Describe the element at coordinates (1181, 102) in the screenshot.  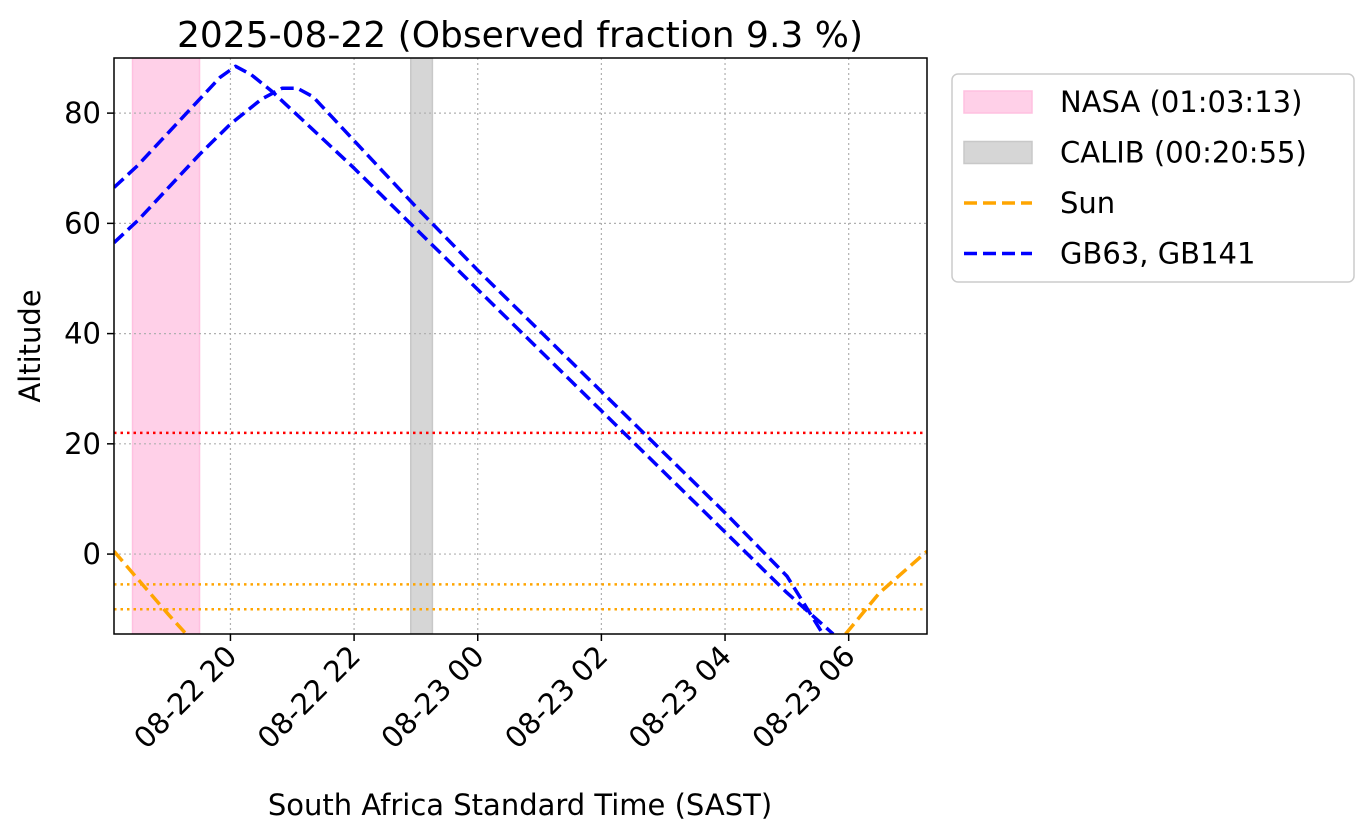
I see `legend-label-0: NASA (01:03:13)` at that location.